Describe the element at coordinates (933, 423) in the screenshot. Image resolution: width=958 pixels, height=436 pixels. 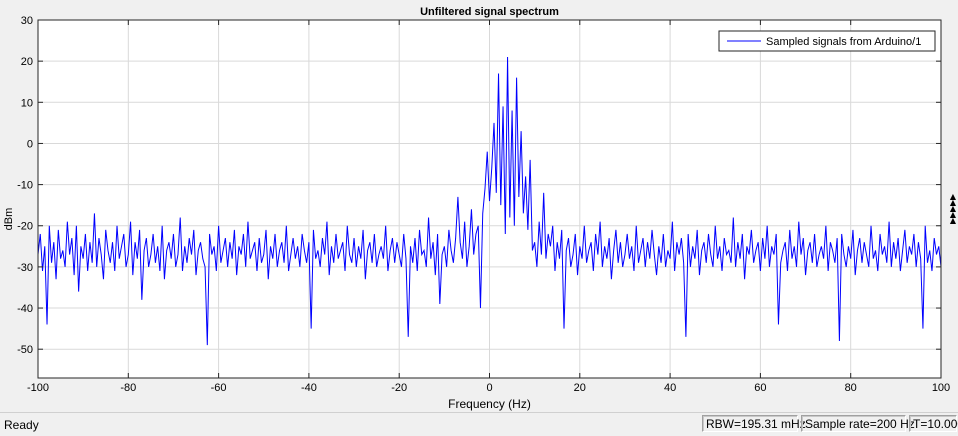
I see `time-readout: T=10.000` at that location.